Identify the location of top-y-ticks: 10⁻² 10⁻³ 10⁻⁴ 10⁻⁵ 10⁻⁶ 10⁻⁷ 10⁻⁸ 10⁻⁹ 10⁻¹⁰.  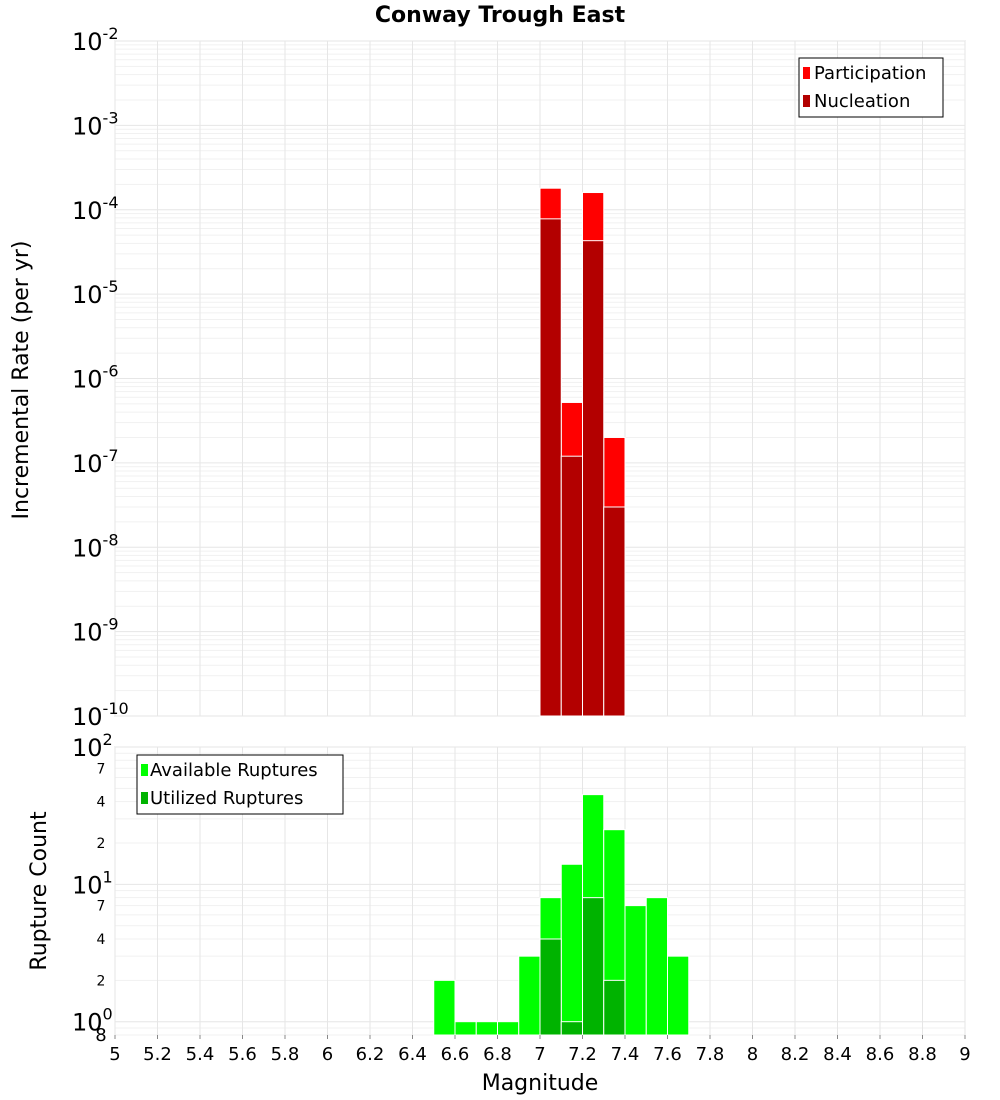
(100, 377).